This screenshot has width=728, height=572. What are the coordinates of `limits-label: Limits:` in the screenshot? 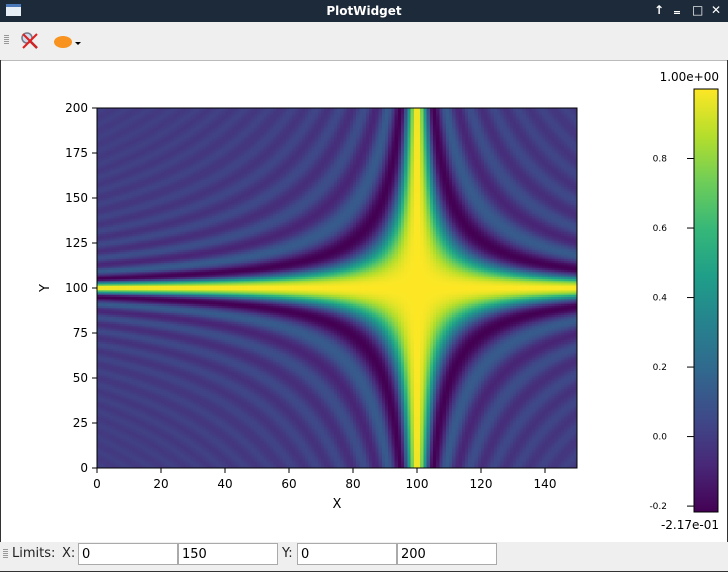 It's located at (34, 553).